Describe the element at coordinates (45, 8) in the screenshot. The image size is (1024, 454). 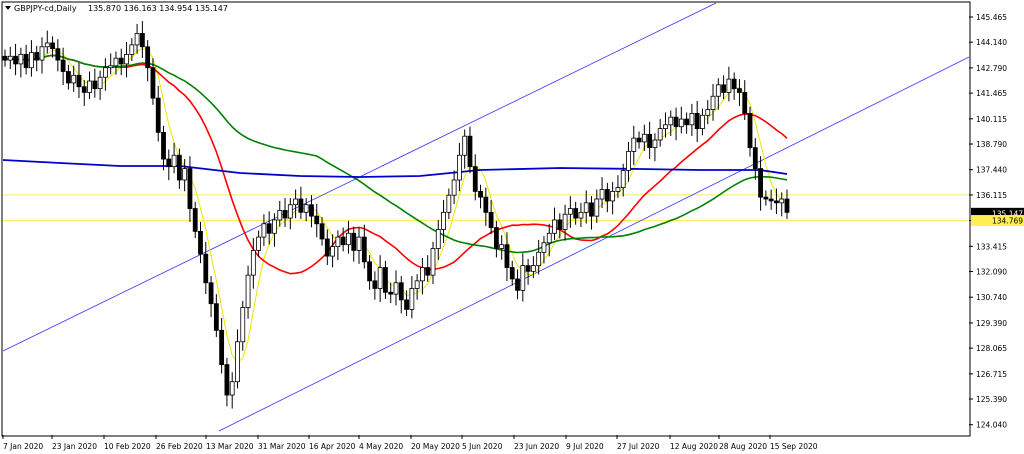
I see `symbol-label: GBPJPY-cd,Daily` at that location.